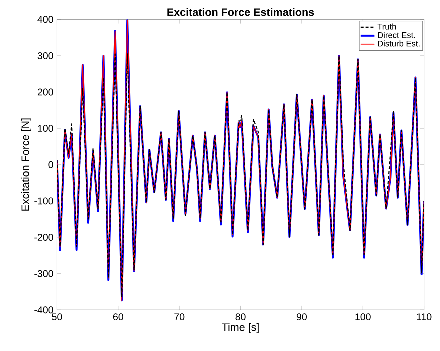 The image size is (440, 351). Describe the element at coordinates (301, 316) in the screenshot. I see `x-tick-label: 90` at that location.